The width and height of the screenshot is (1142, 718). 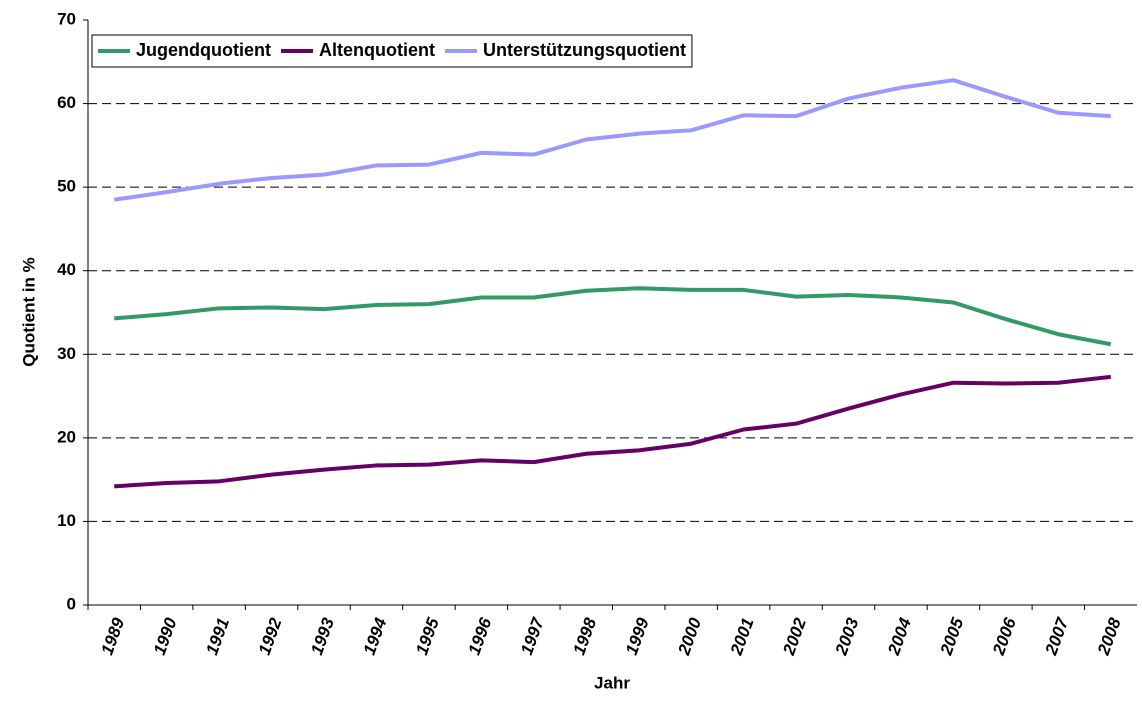 I want to click on x-tick-label: 1998, so click(x=584, y=636).